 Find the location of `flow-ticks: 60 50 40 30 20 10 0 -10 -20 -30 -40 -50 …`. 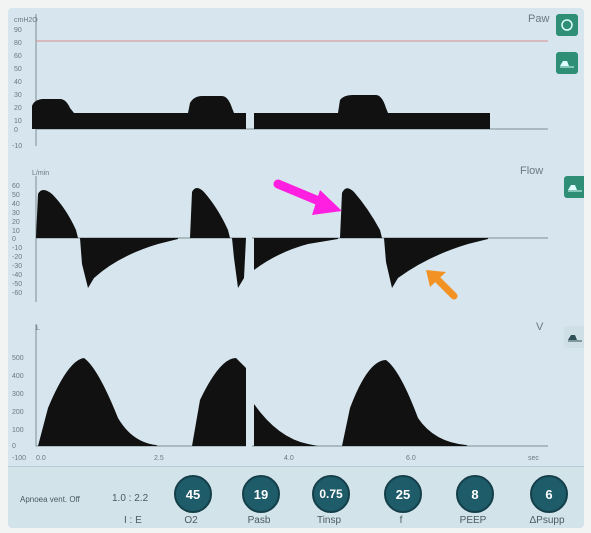

flow-ticks: 60 50 40 30 20 10 0 -10 -20 -30 -40 -50 … is located at coordinates (17, 240).